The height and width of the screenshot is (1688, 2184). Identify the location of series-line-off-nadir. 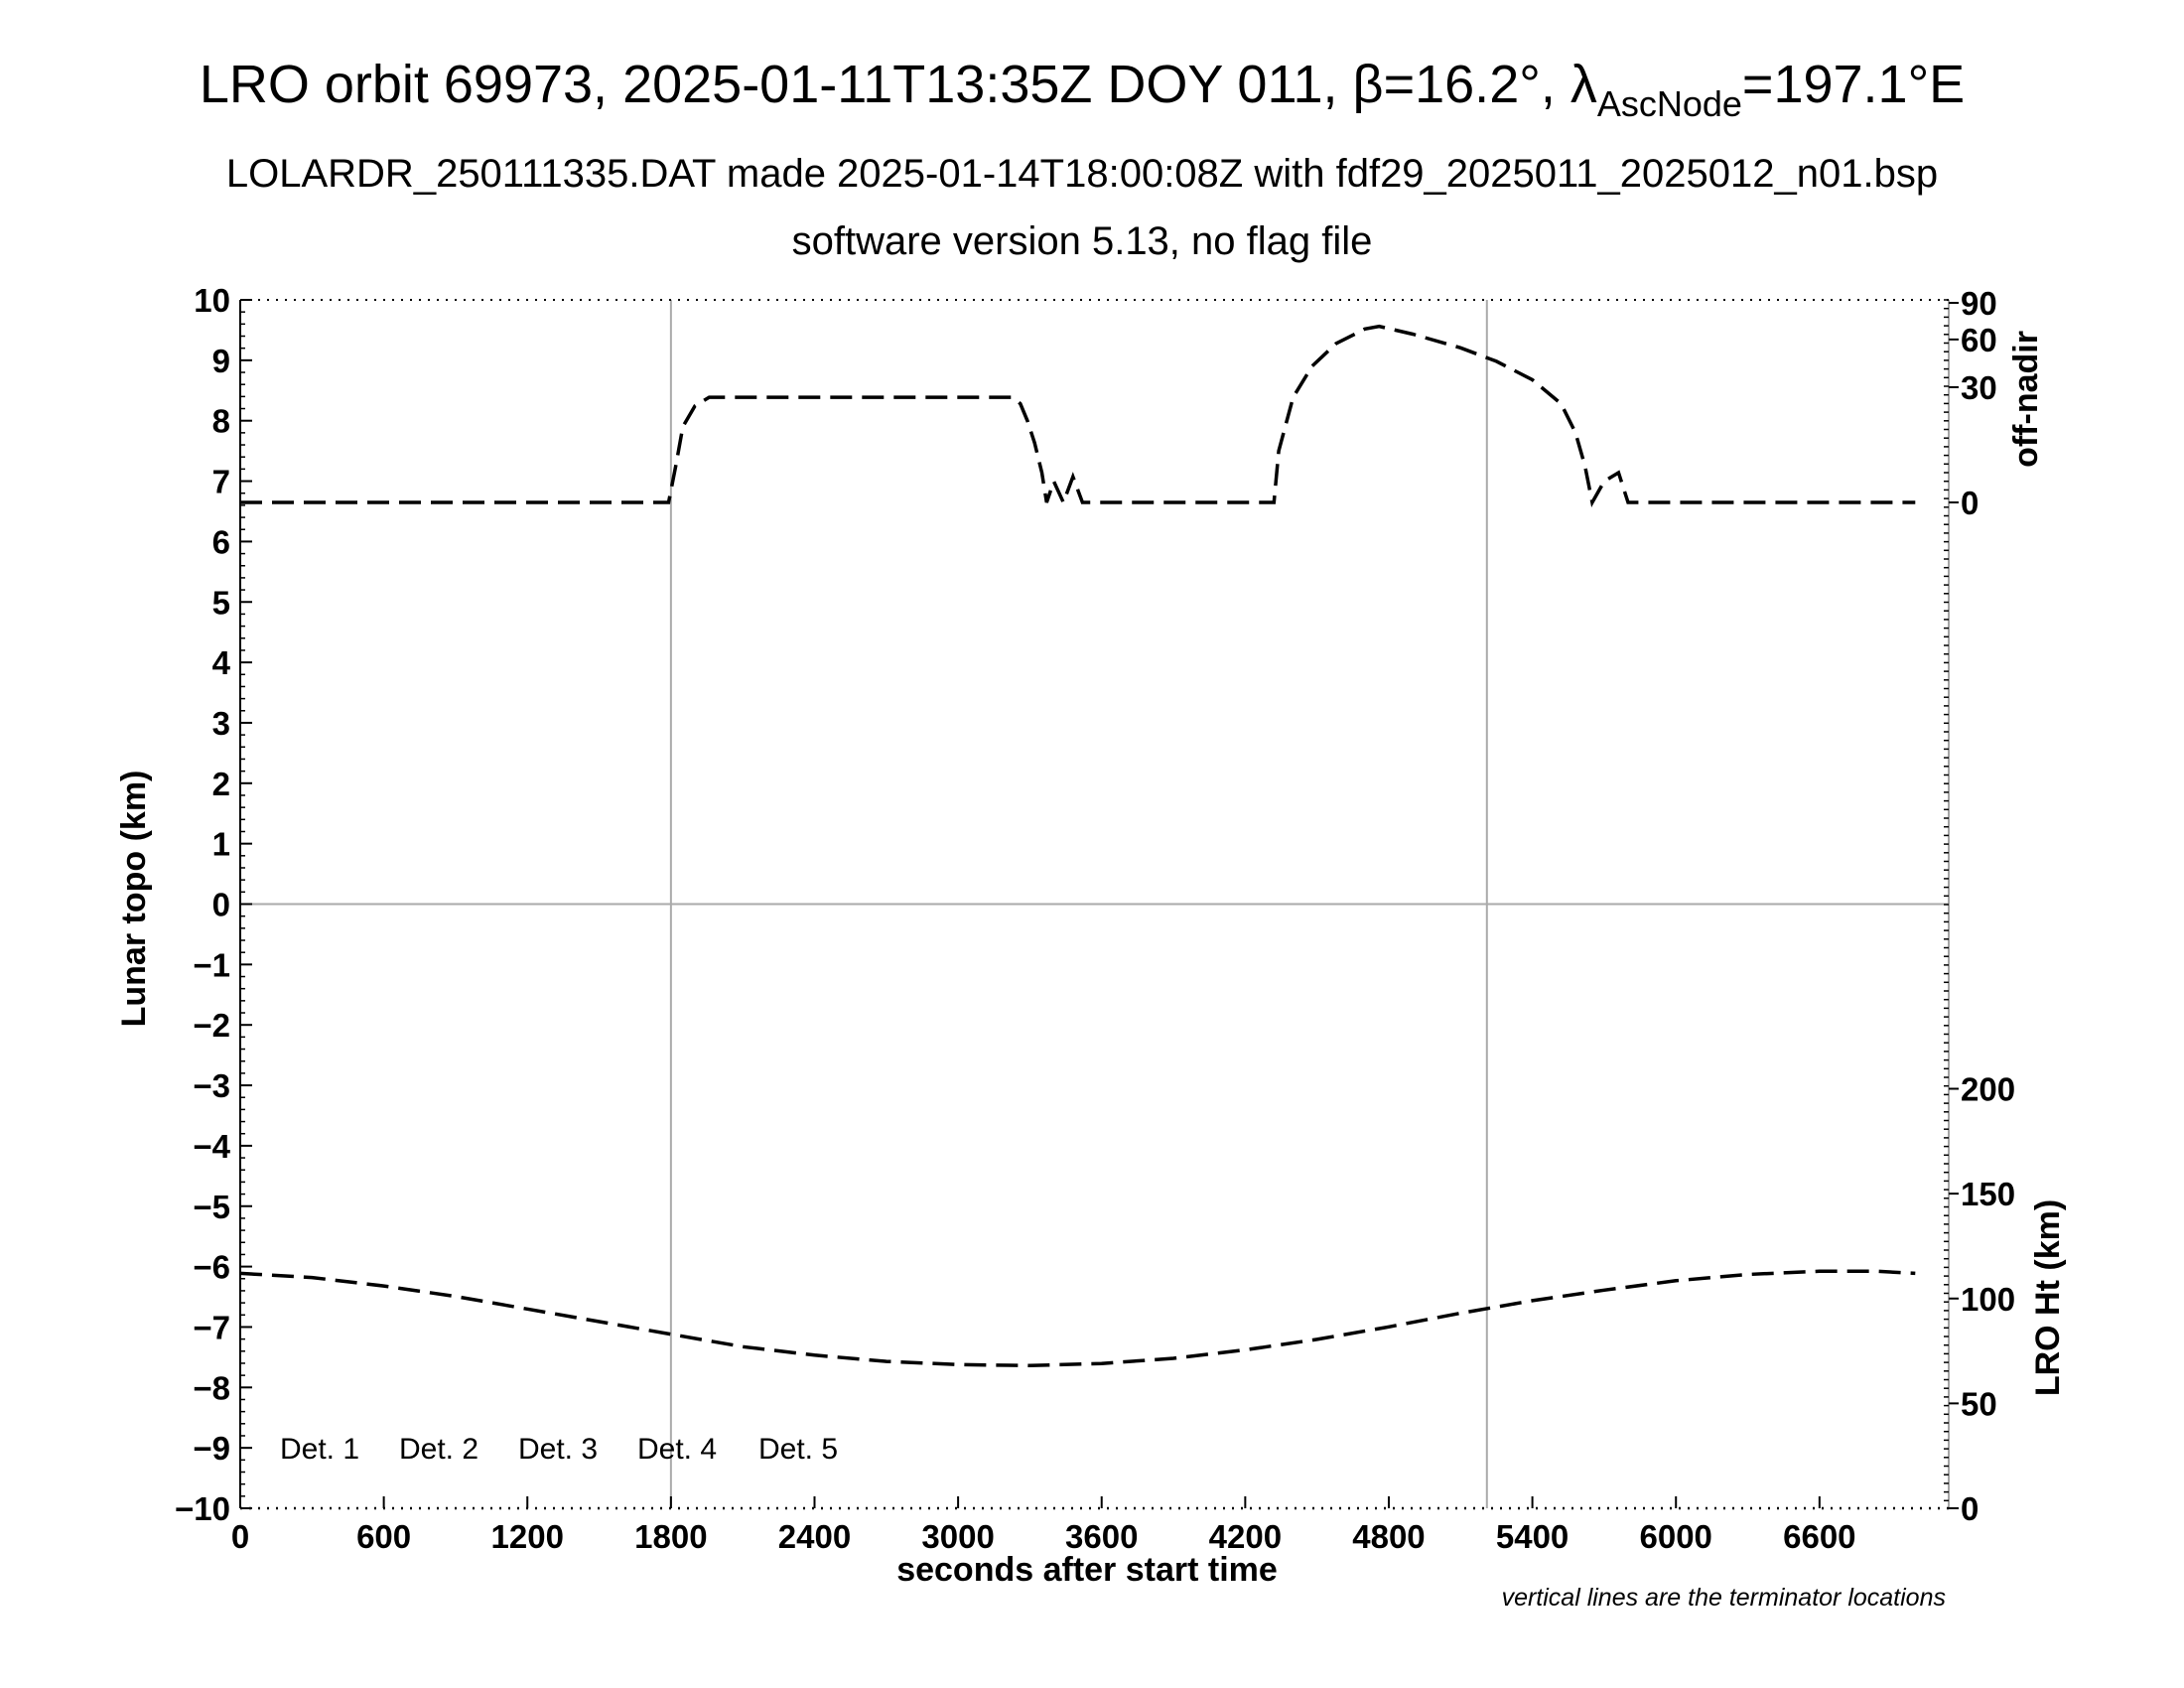
(1078, 415).